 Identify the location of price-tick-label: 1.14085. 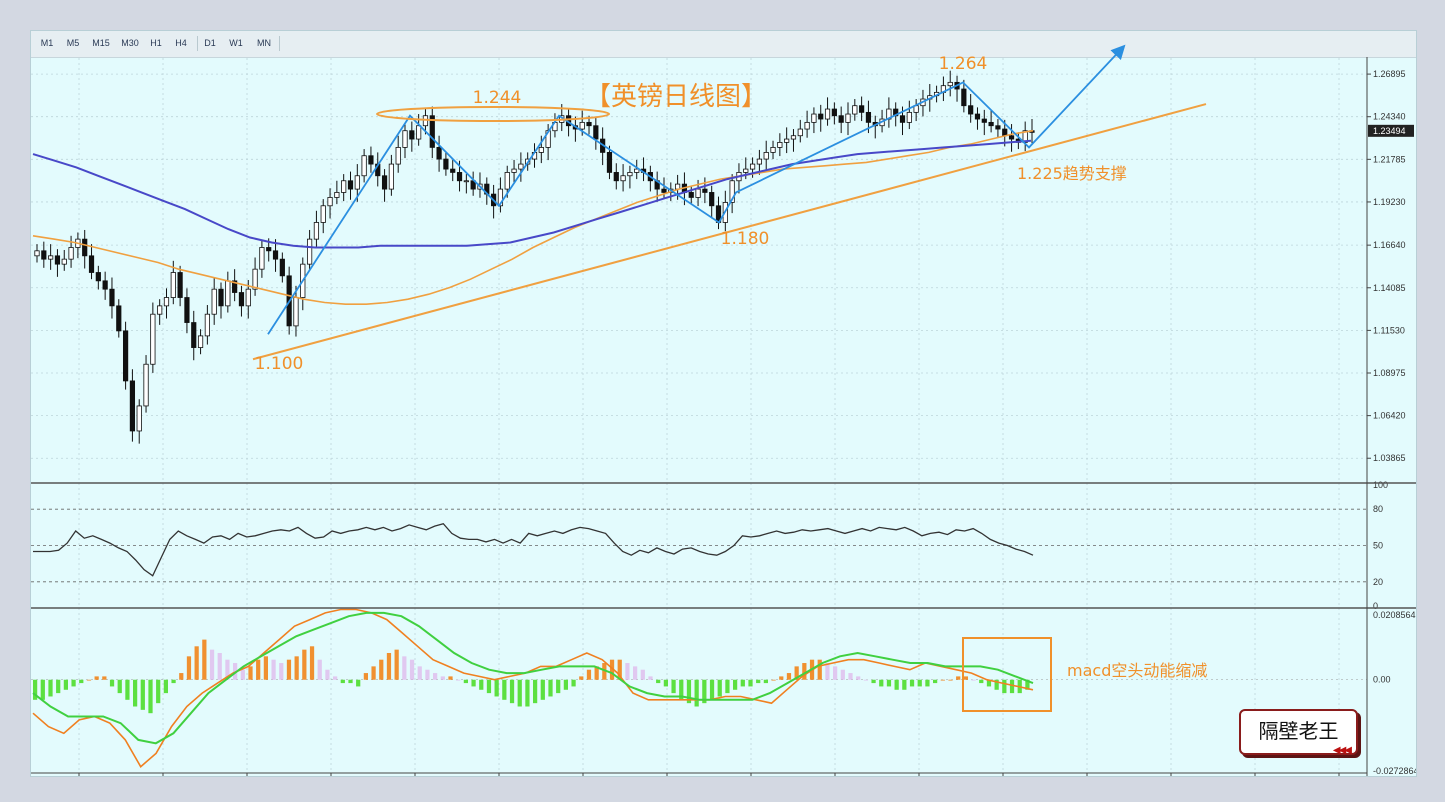
(1389, 288).